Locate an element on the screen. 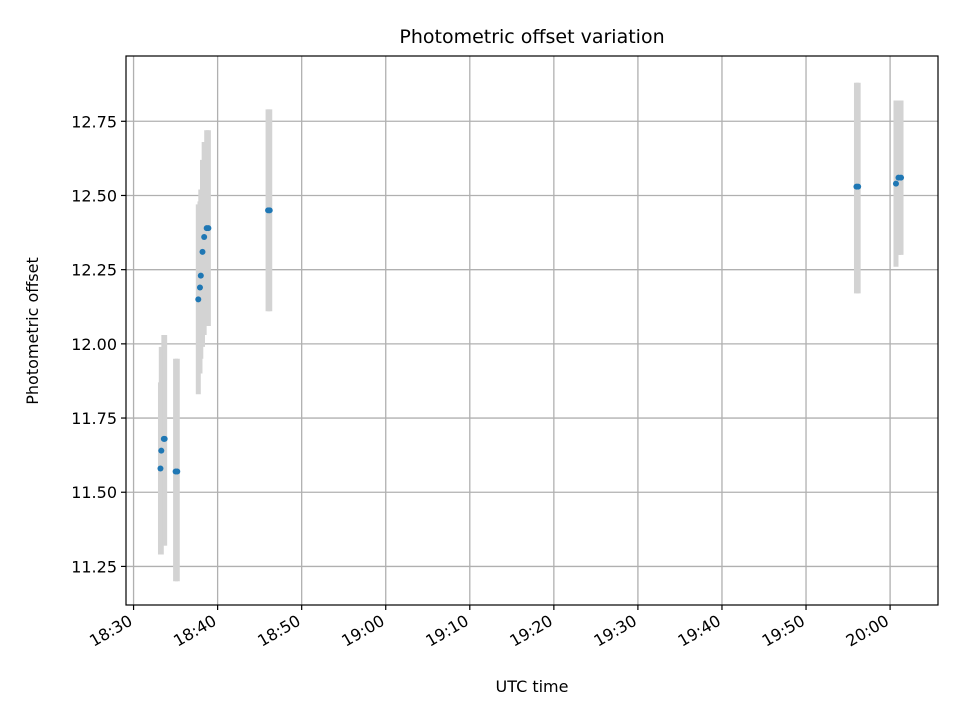  y-axis-title: Photometric offset is located at coordinates (32, 331).